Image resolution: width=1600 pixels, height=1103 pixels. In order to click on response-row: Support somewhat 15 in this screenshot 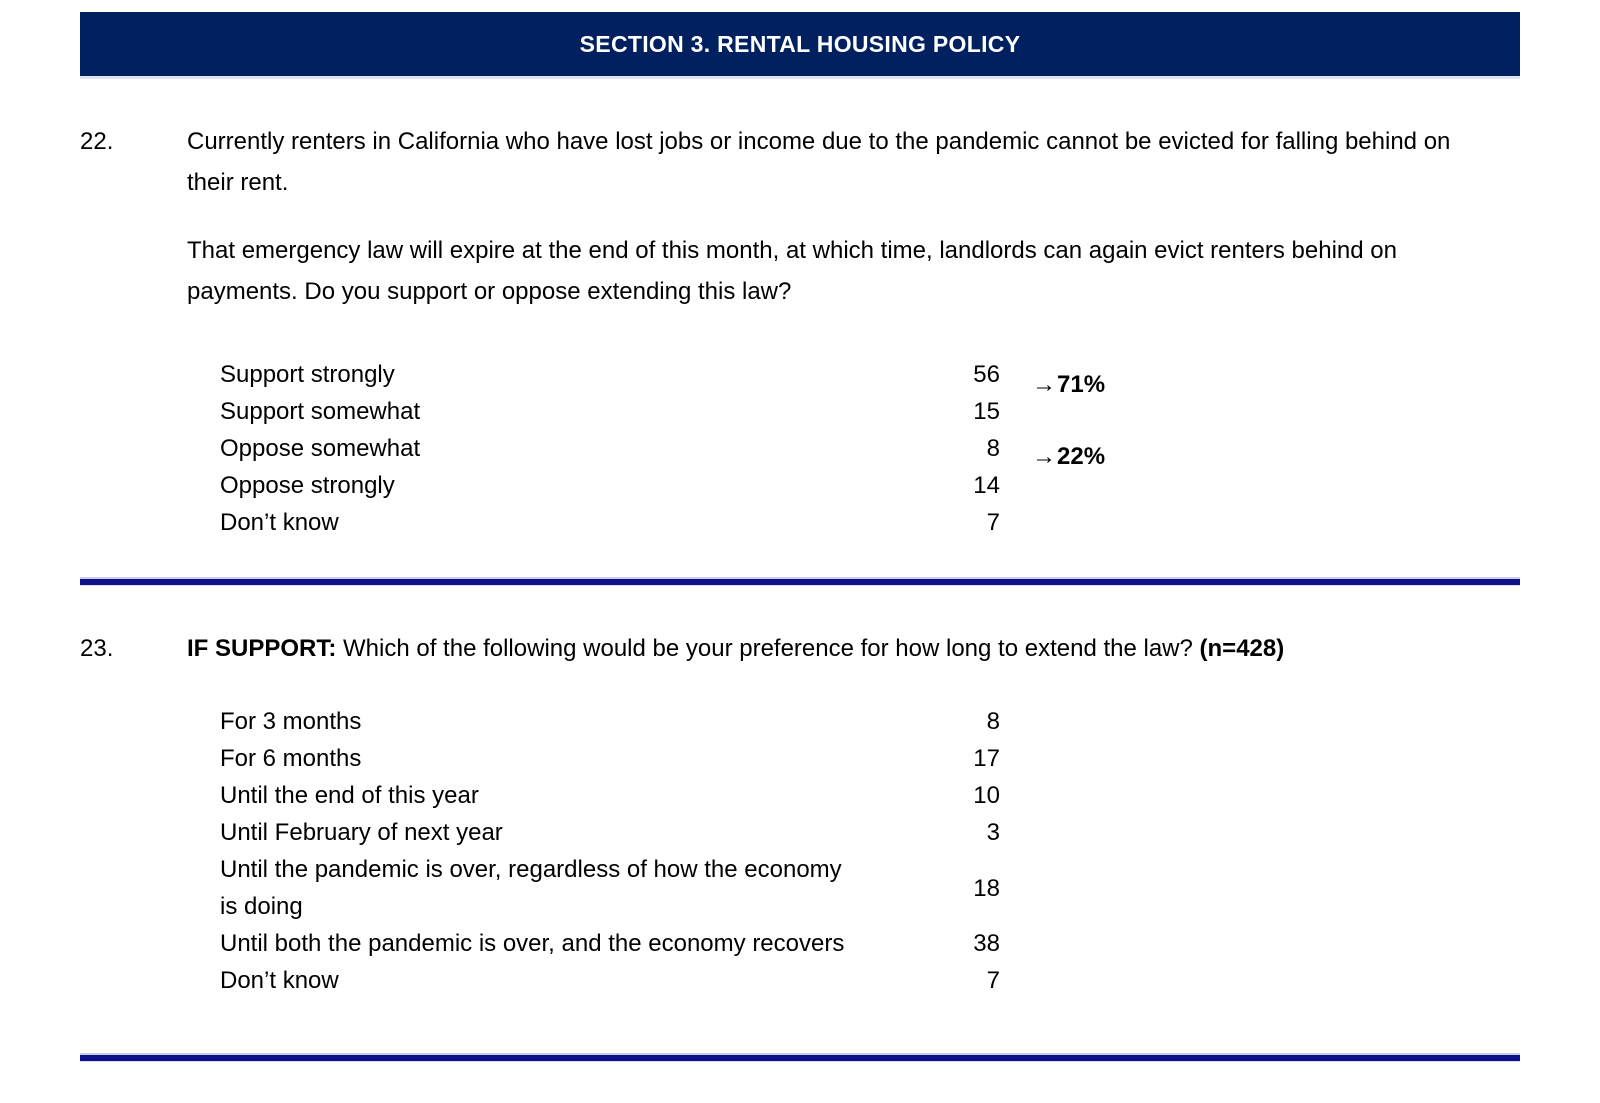, I will do `click(610, 411)`.